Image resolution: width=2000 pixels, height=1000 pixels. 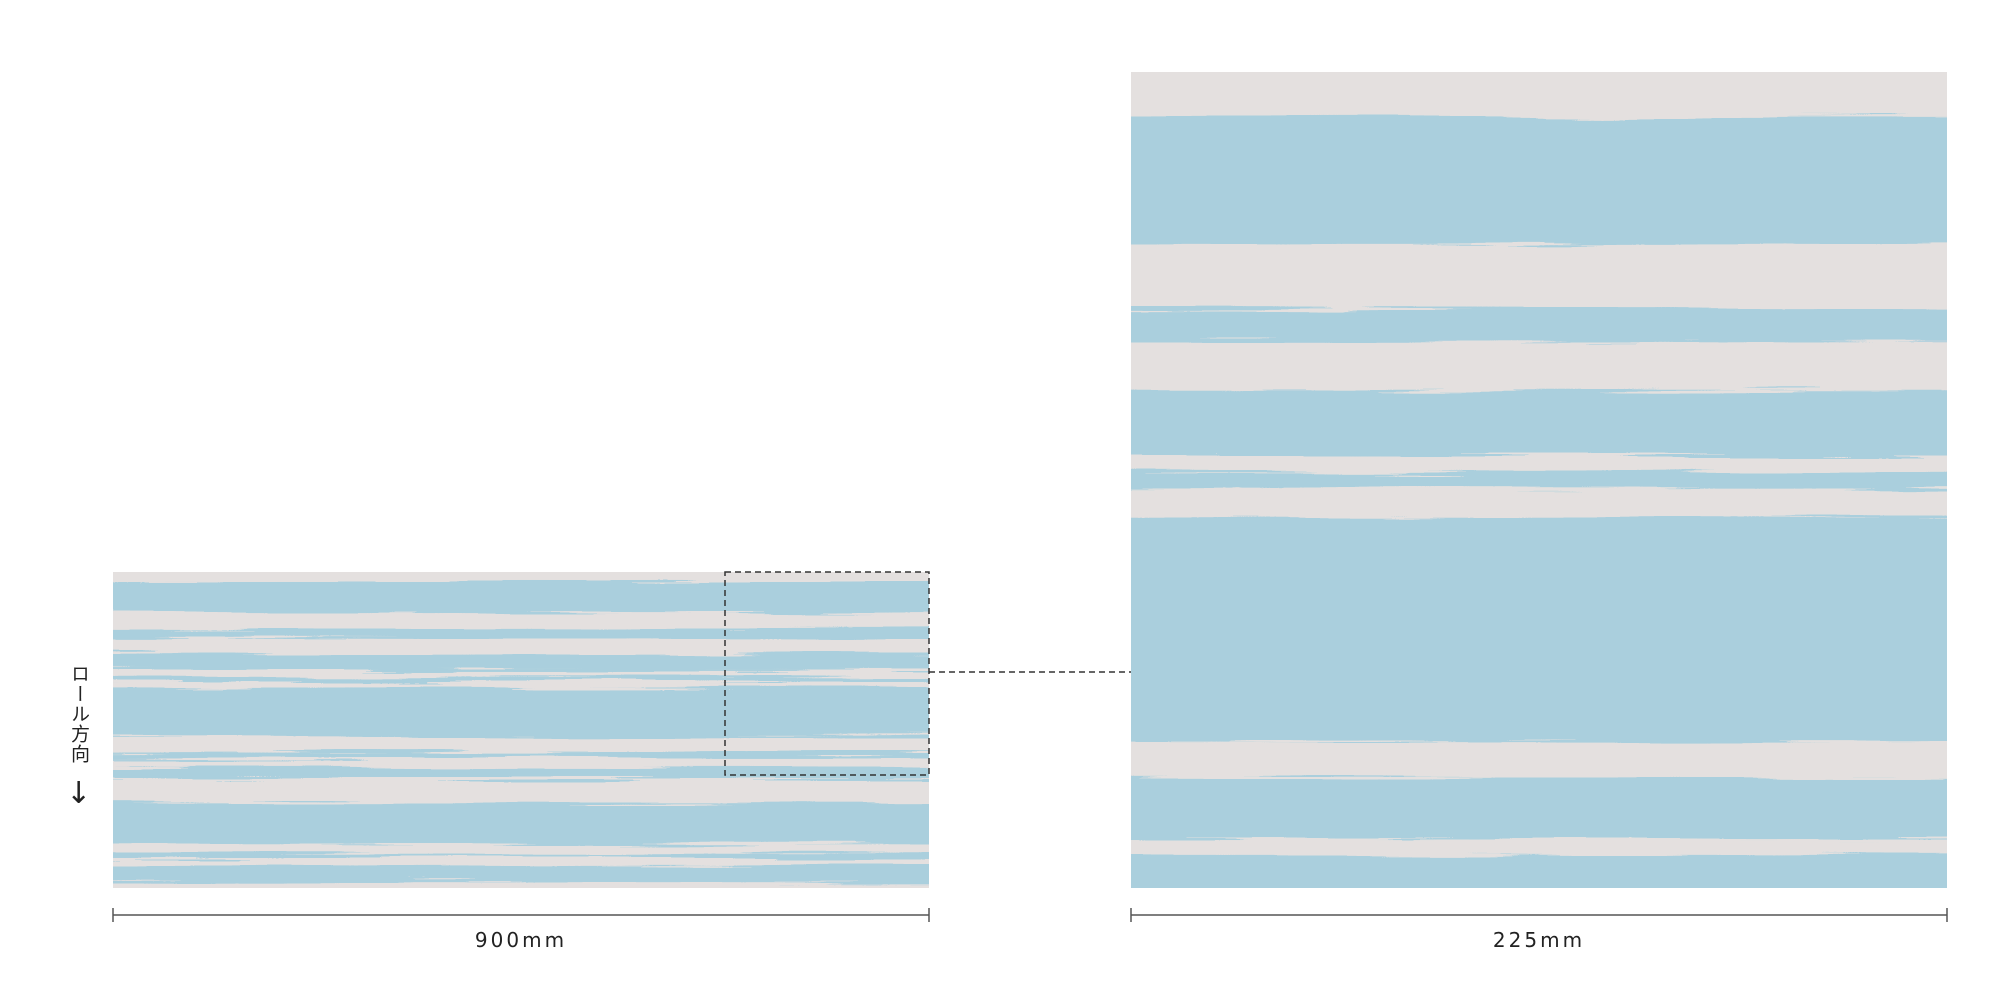 What do you see at coordinates (521, 940) in the screenshot?
I see `full-width-label: 900mm` at bounding box center [521, 940].